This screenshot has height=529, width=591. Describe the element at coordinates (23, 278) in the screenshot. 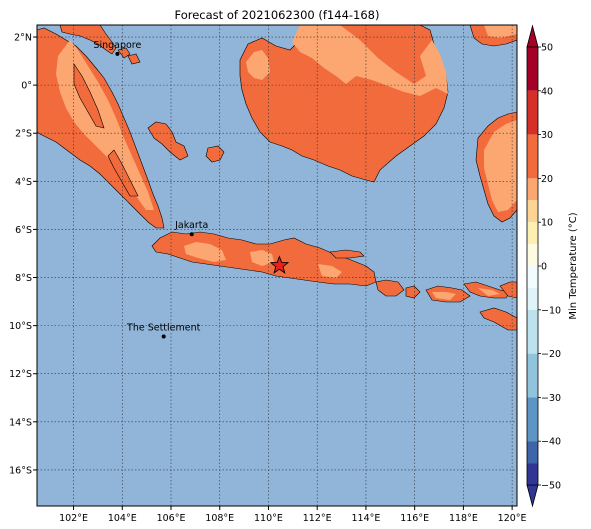

I see `y-tick-label: 8°S` at that location.